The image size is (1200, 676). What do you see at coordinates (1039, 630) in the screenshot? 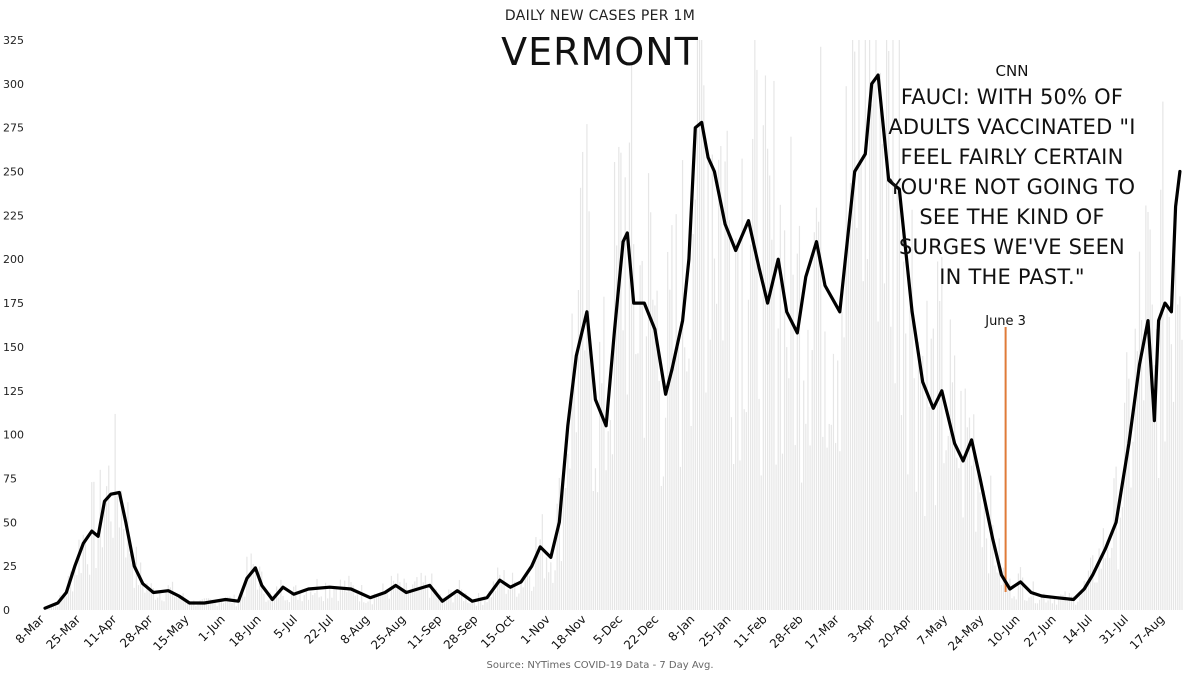
I see `x-tick-label: 27-Jun` at bounding box center [1039, 630].